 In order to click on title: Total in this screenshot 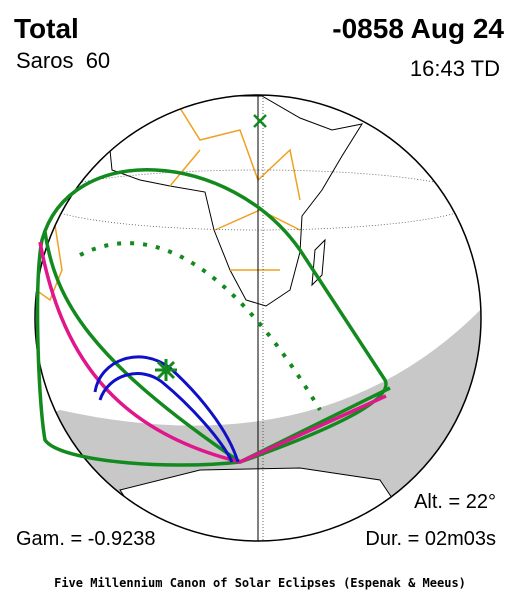, I will do `click(46, 28)`.